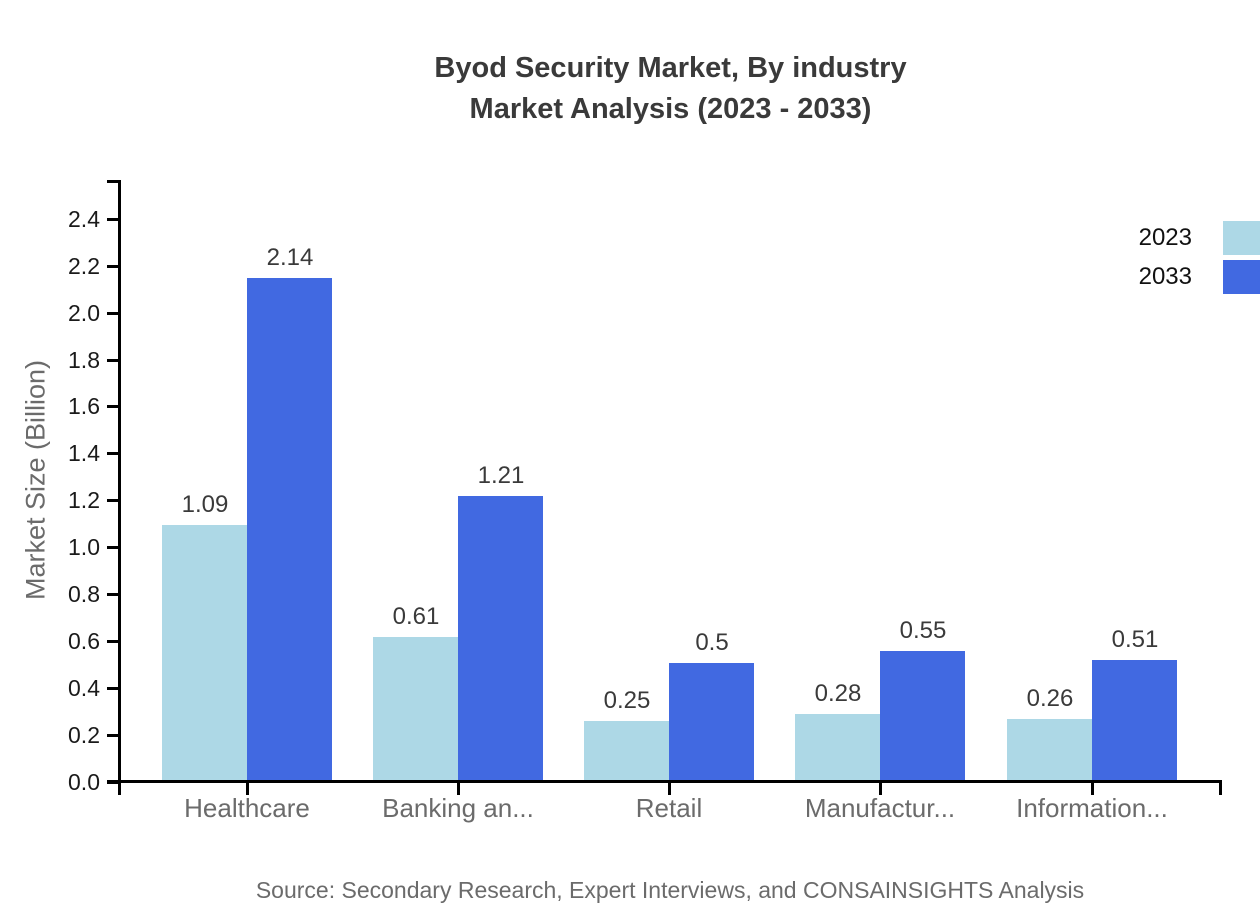 This screenshot has width=1260, height=920. What do you see at coordinates (84, 453) in the screenshot?
I see `y-tick-label: 1.4` at bounding box center [84, 453].